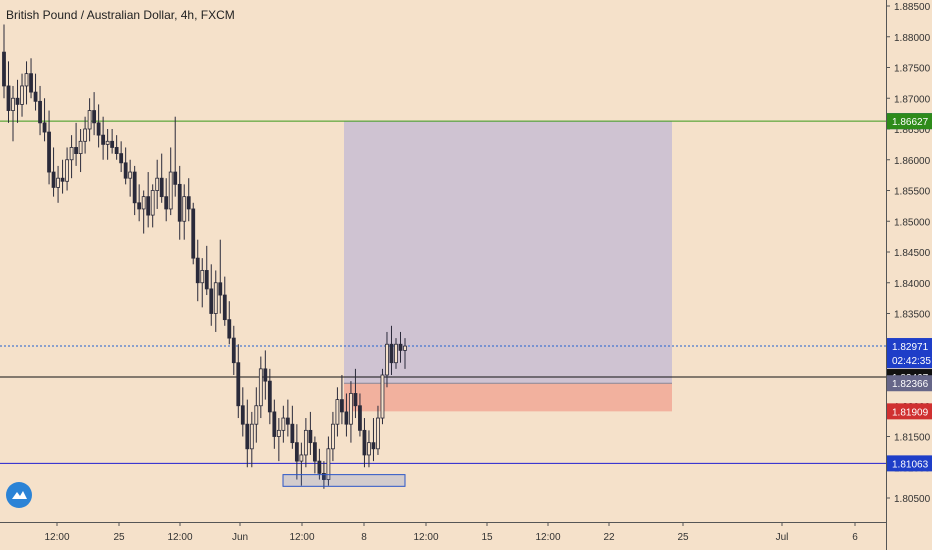 Image resolution: width=932 pixels, height=550 pixels. What do you see at coordinates (487, 537) in the screenshot?
I see `x-tick-label: 15` at bounding box center [487, 537].